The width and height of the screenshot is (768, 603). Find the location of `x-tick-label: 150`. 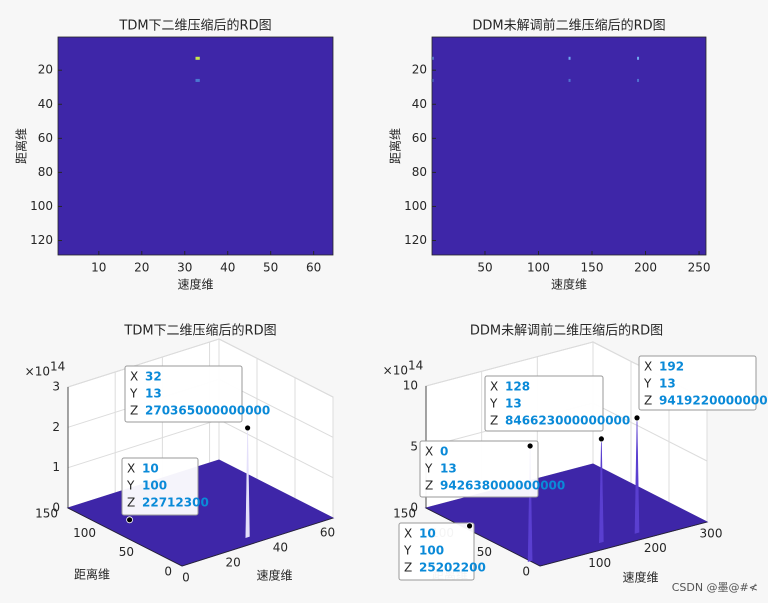

x-tick-label: 150 is located at coordinates (592, 268).